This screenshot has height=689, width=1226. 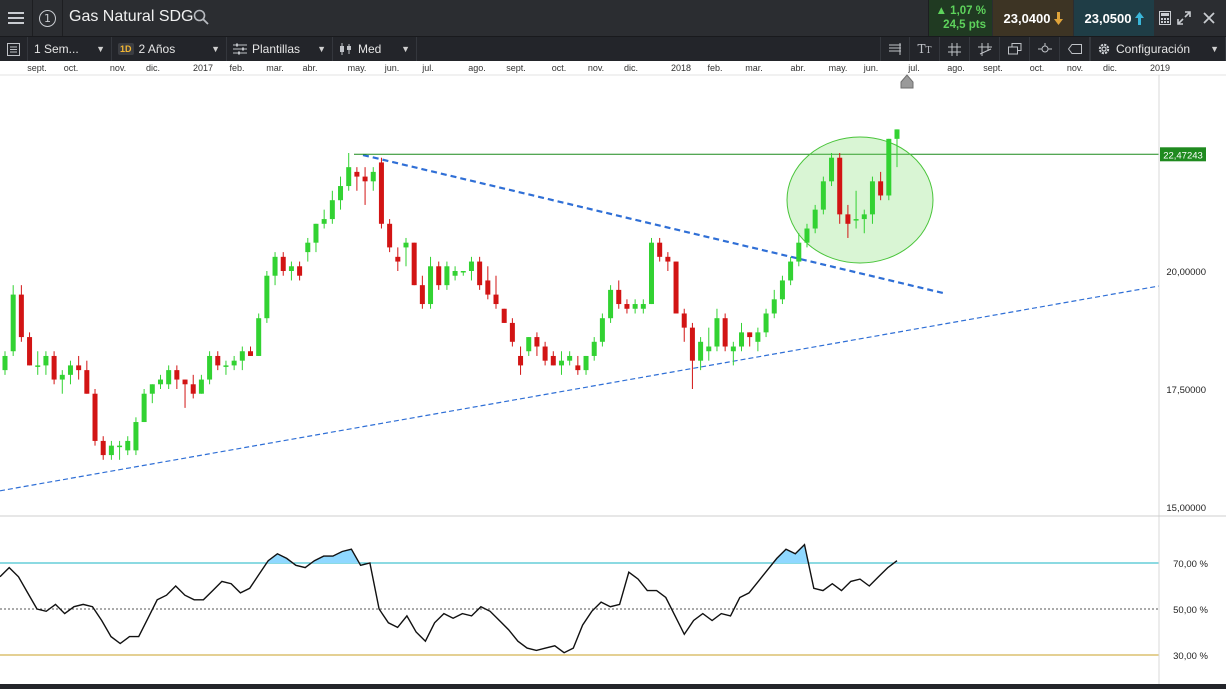 I want to click on rsi-axis-label: 70,00 %, so click(x=1190, y=564).